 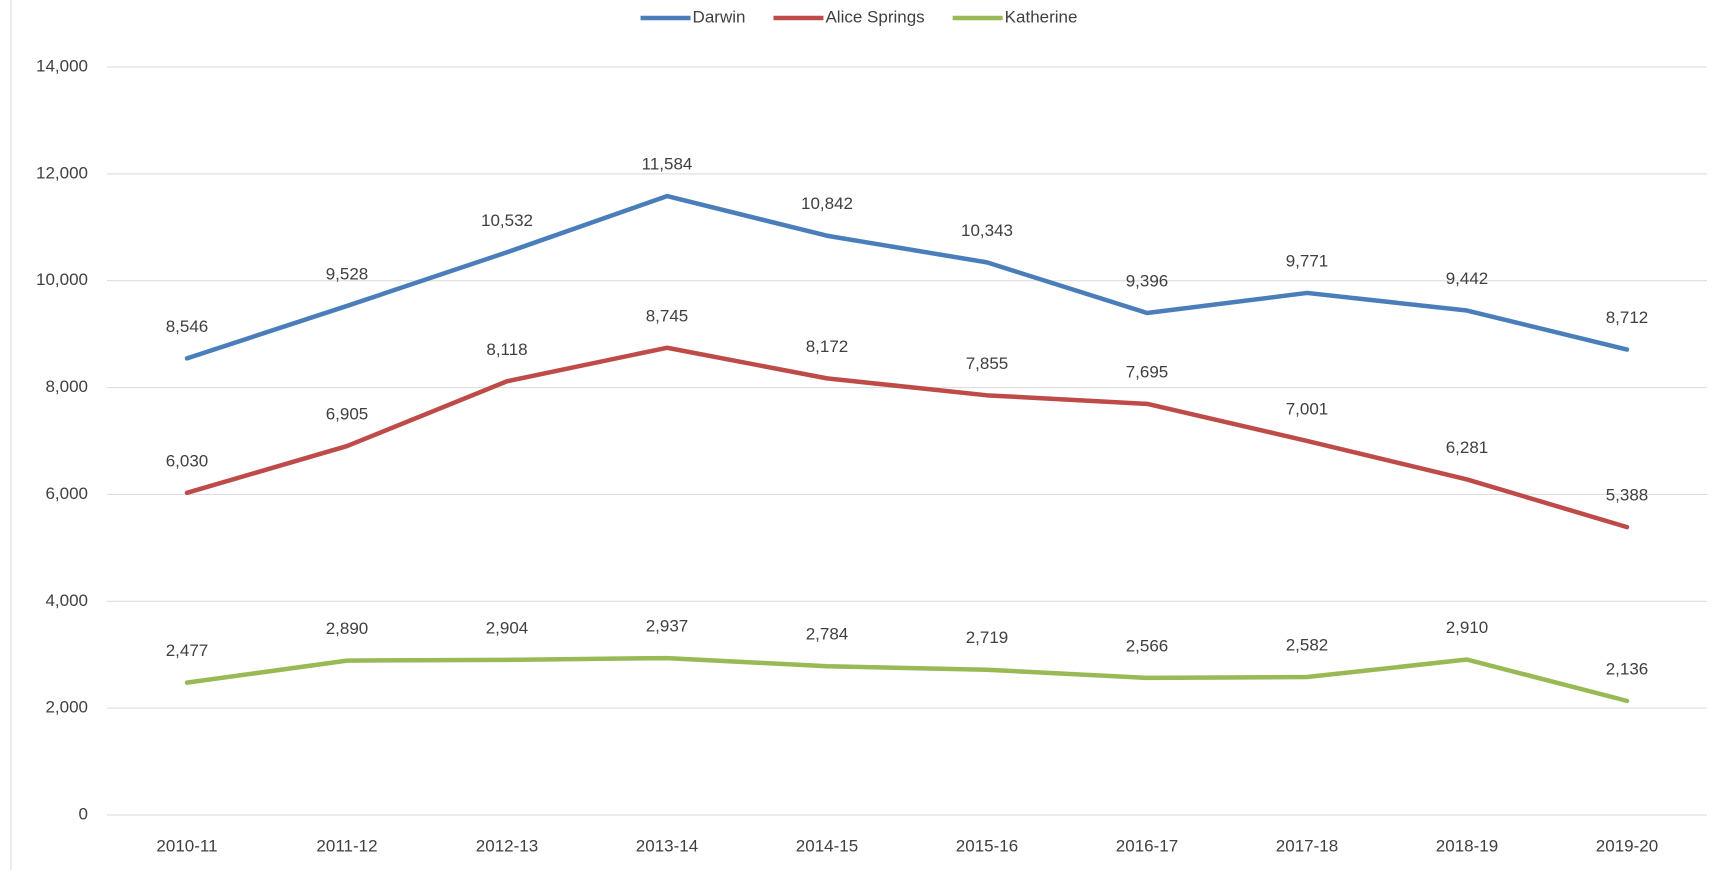 What do you see at coordinates (907, 679) in the screenshot?
I see `series-line` at bounding box center [907, 679].